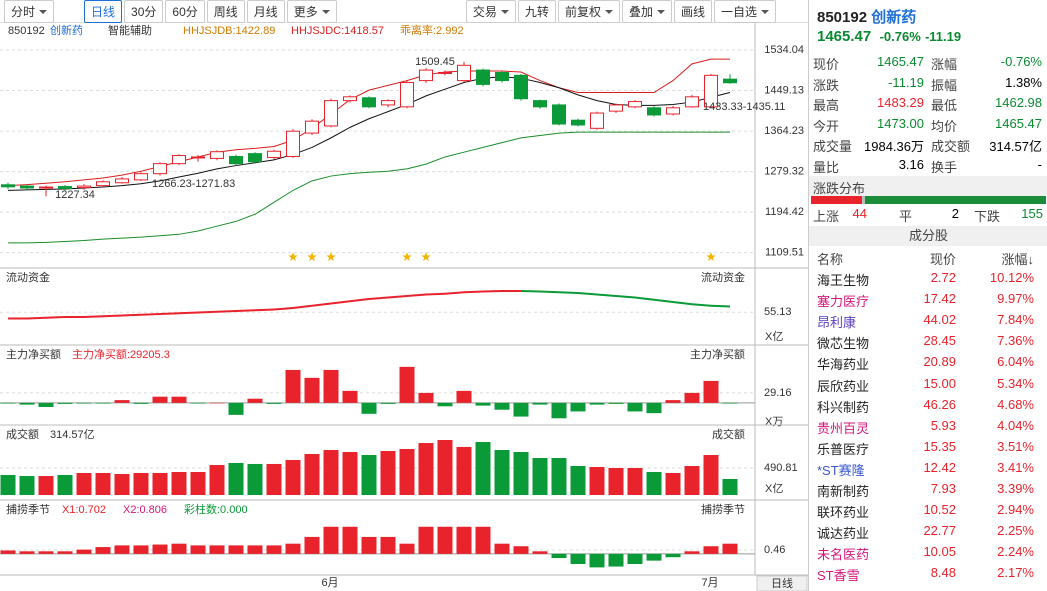 The height and width of the screenshot is (591, 1047). What do you see at coordinates (744, 107) in the screenshot?
I see `annotation: 1433.33-1435.11` at bounding box center [744, 107].